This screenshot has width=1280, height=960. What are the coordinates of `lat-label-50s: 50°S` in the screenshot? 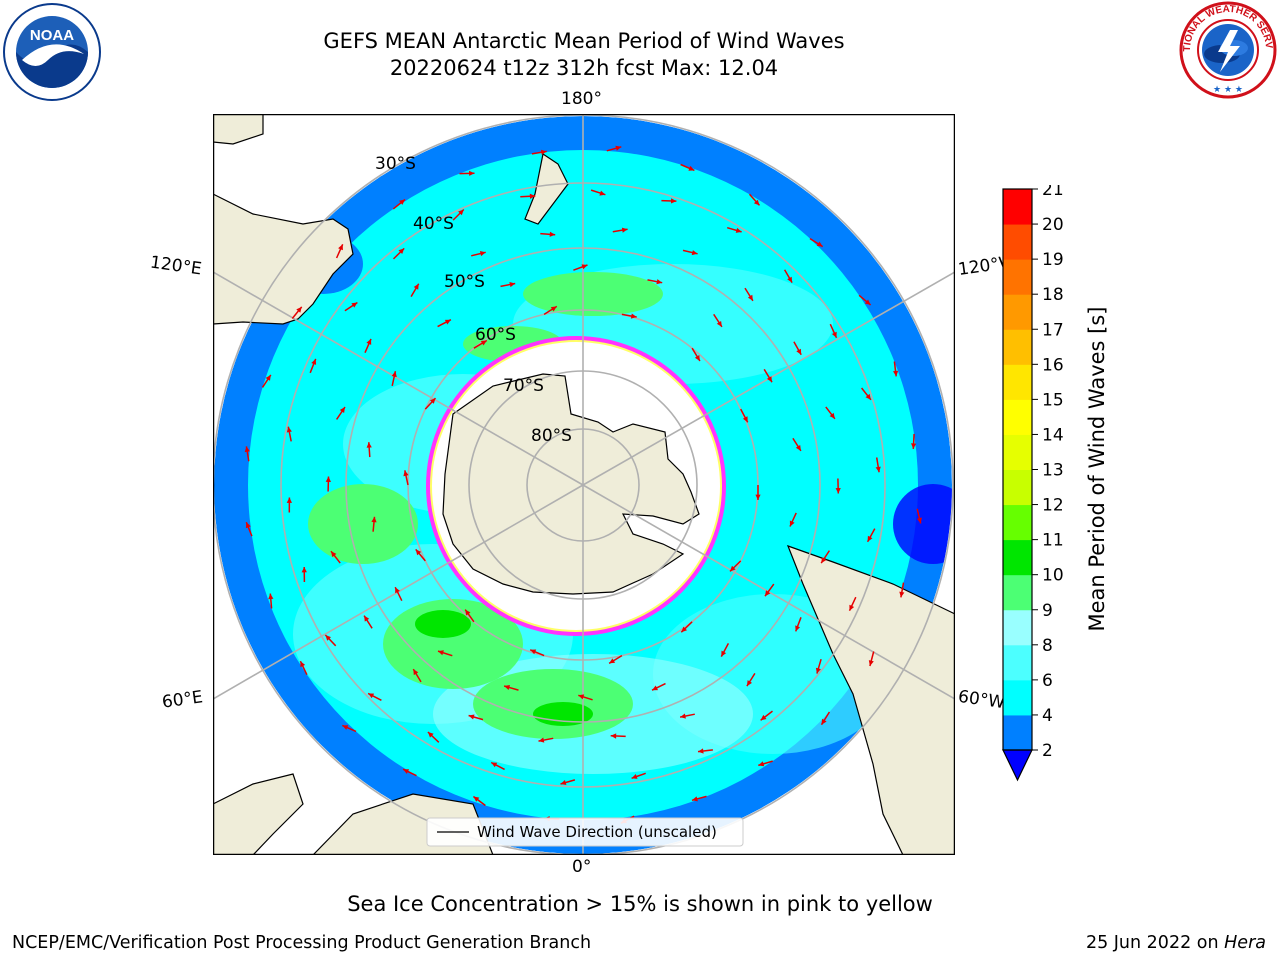 It's located at (464, 282).